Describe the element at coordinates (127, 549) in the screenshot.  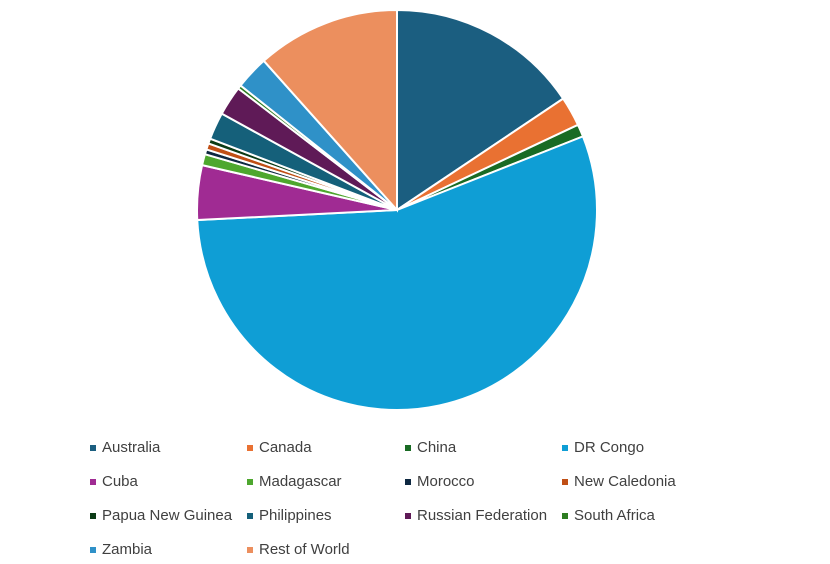
I see `legend-label: Zambia` at that location.